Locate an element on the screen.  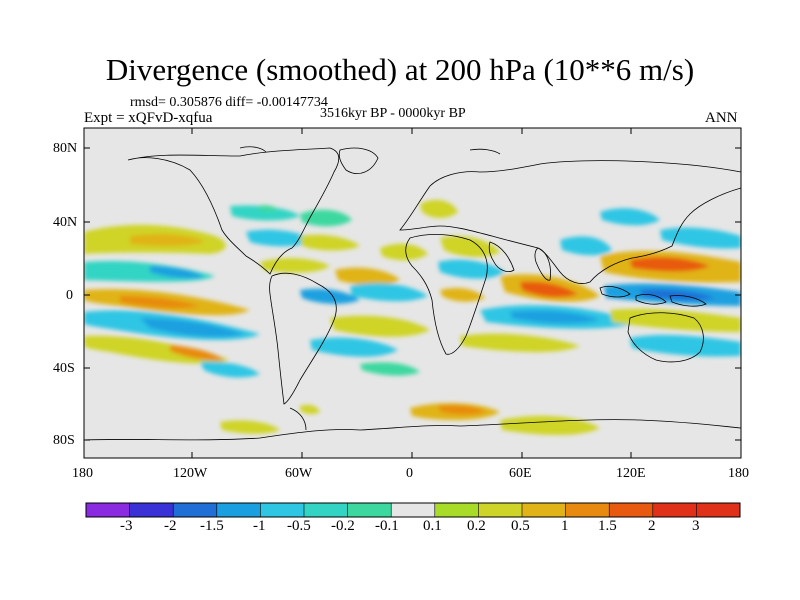
season-label: ANN is located at coordinates (721, 118).